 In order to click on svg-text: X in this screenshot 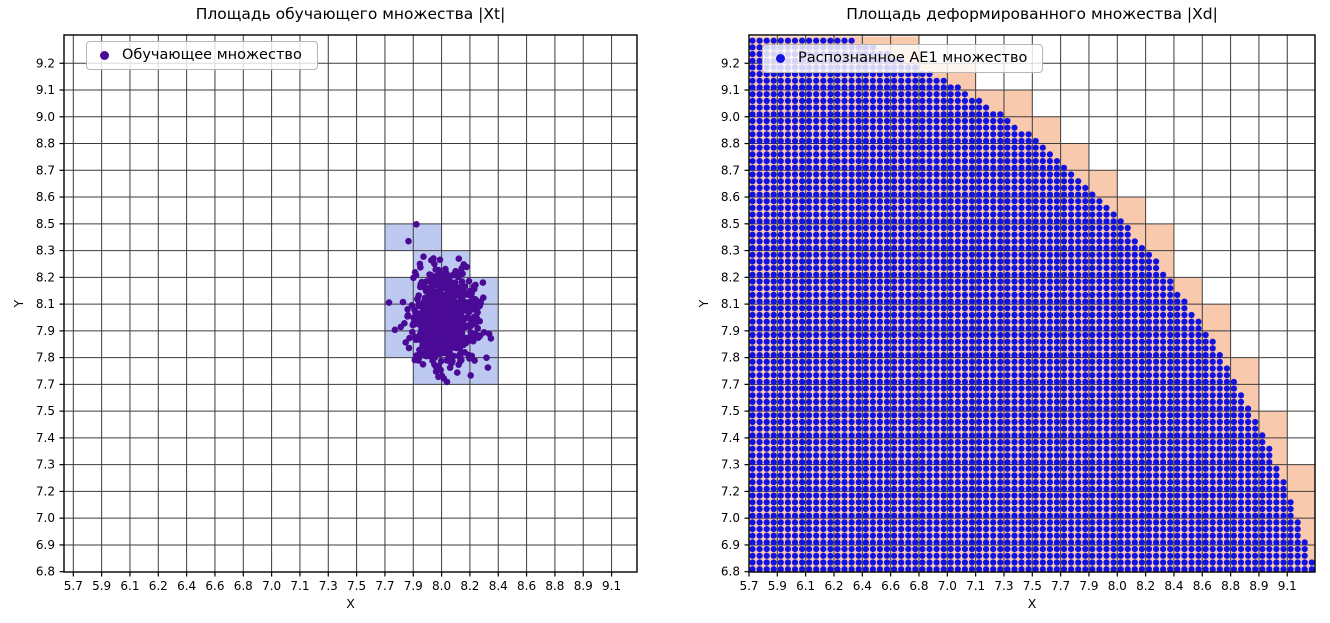, I will do `click(350, 603)`.